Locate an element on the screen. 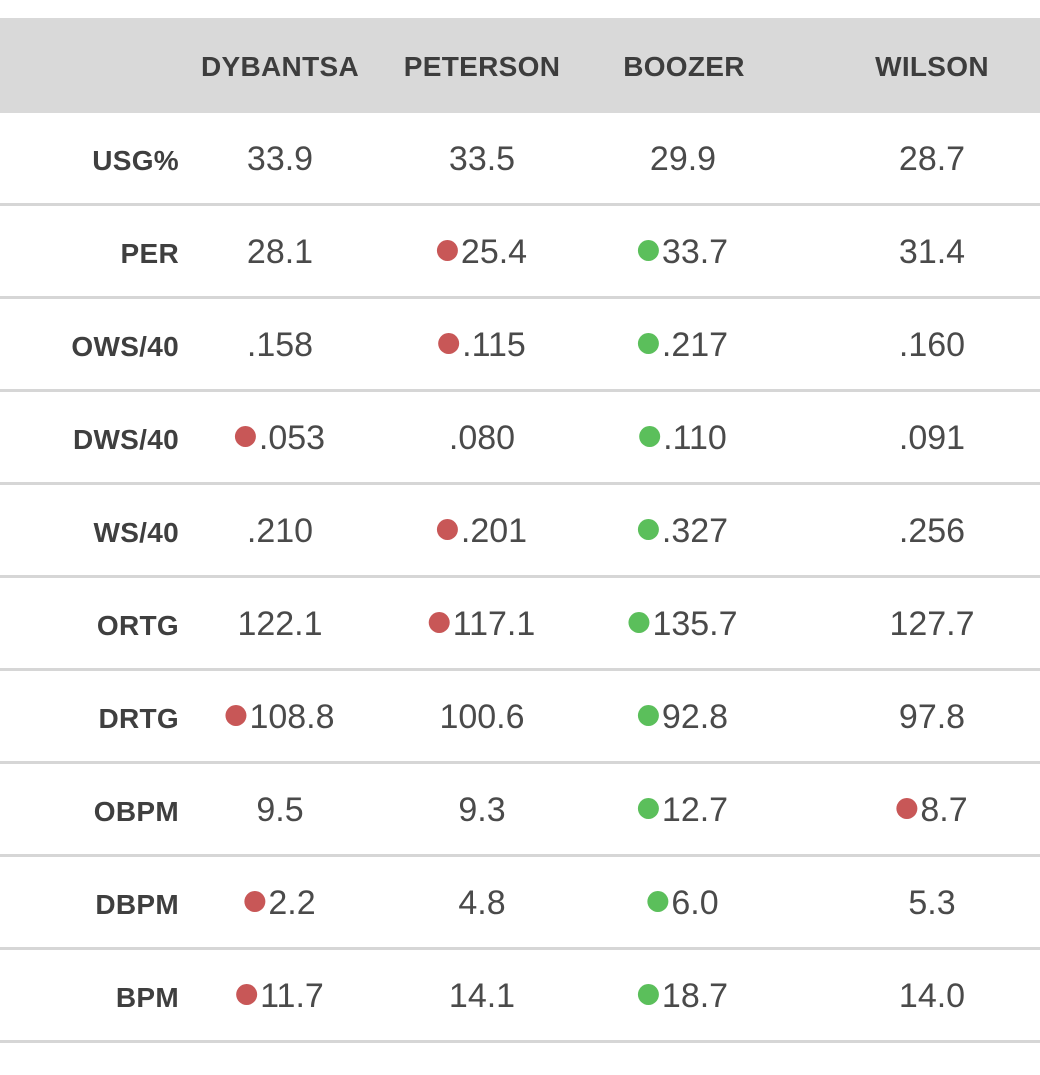 Image resolution: width=1040 pixels, height=1075 pixels. column-header-wilson: WILSON is located at coordinates (932, 66).